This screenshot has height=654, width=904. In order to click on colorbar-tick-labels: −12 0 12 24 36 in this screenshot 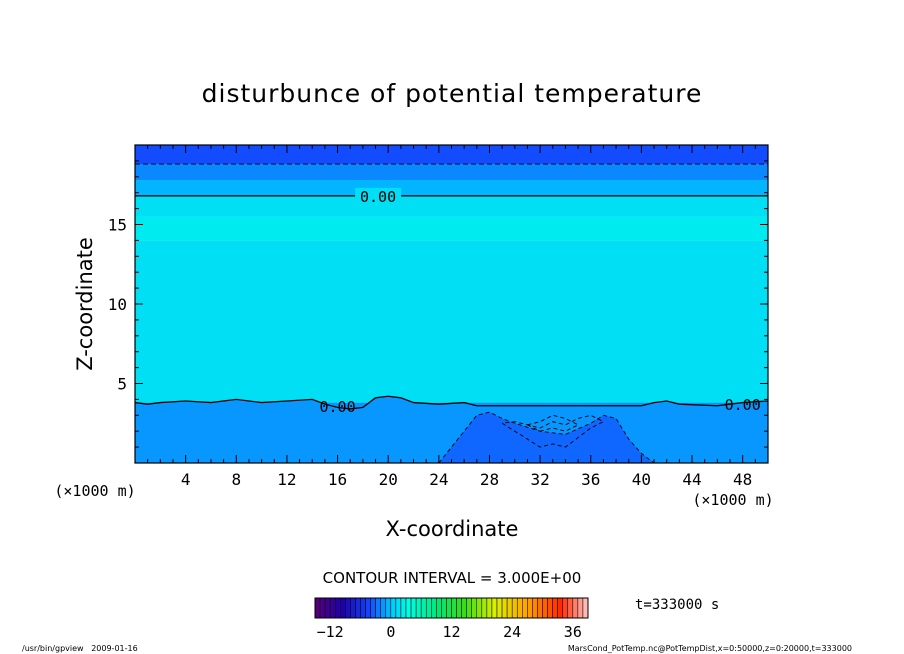, I will do `click(449, 632)`.